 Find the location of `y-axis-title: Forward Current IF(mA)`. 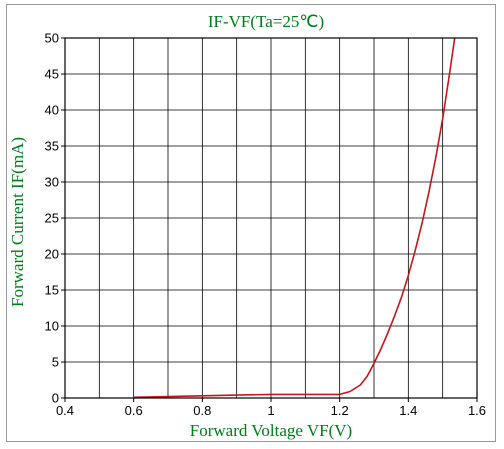

y-axis-title: Forward Current IF(mA) is located at coordinates (17, 222).